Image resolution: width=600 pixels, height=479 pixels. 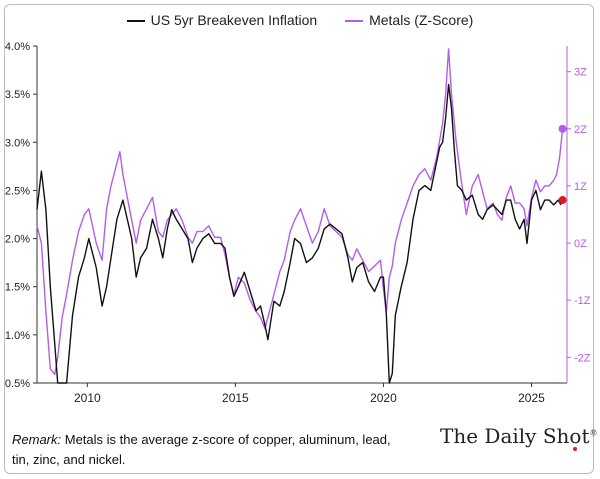 What do you see at coordinates (580, 73) in the screenshot?
I see `y-right-tick-label: 3Z` at bounding box center [580, 73].